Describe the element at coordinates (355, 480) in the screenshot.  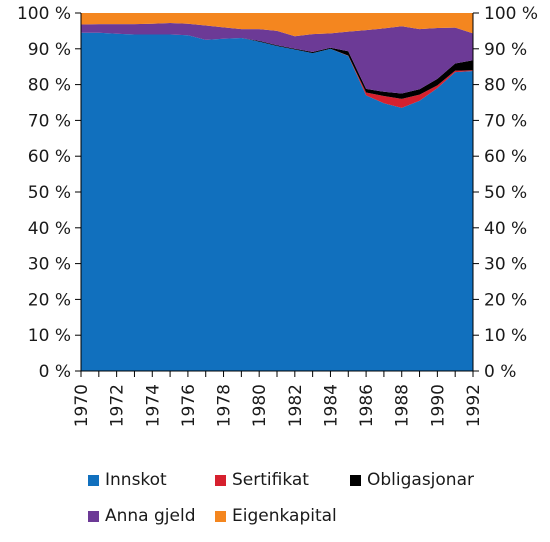
I see `legend-swatch-obligasjonar` at that location.